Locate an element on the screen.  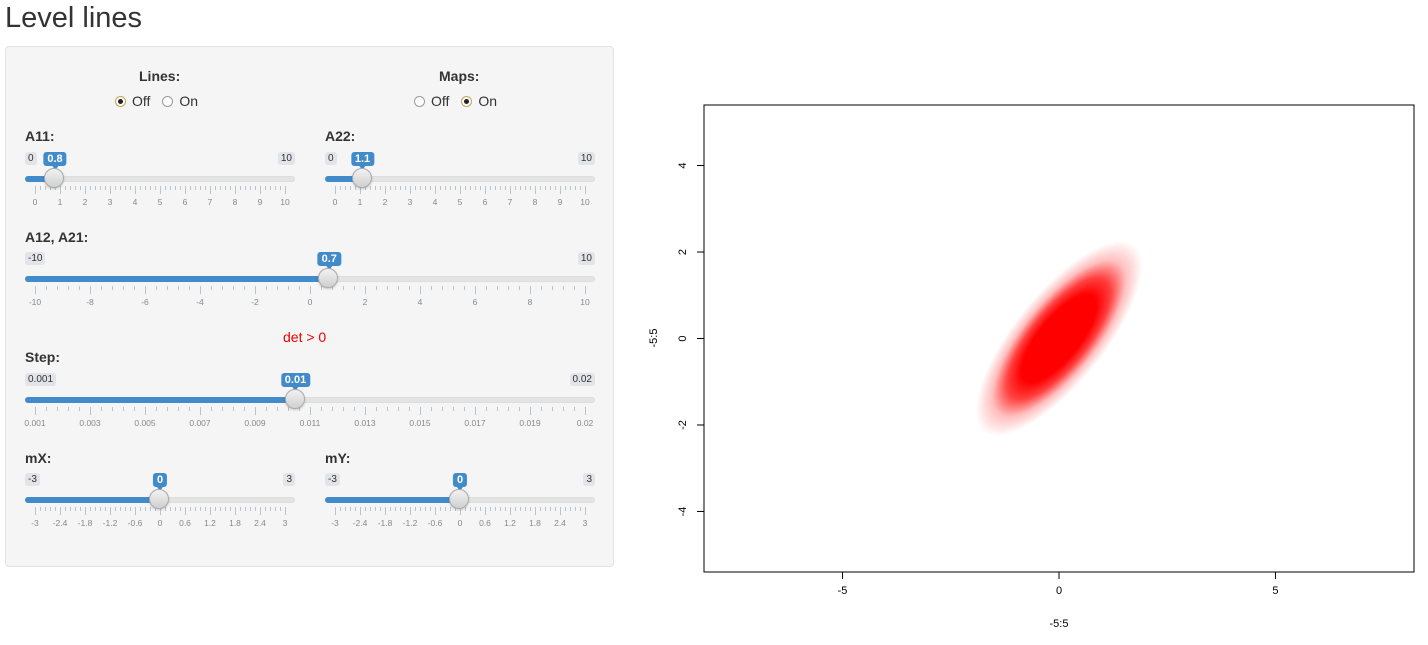
a11-label: A11: is located at coordinates (40, 136).